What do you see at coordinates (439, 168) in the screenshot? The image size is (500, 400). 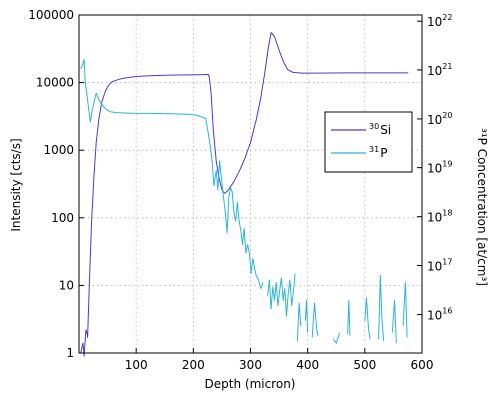 I see `right-y-tick-label: 1019` at bounding box center [439, 168].